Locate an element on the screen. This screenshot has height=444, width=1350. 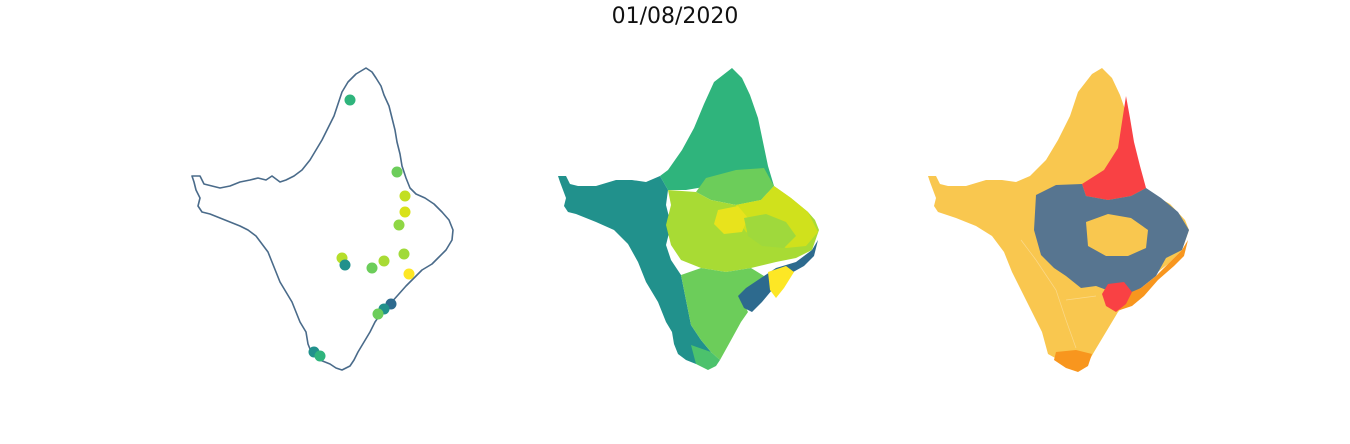
region-inner-yellow is located at coordinates (1117, 235).